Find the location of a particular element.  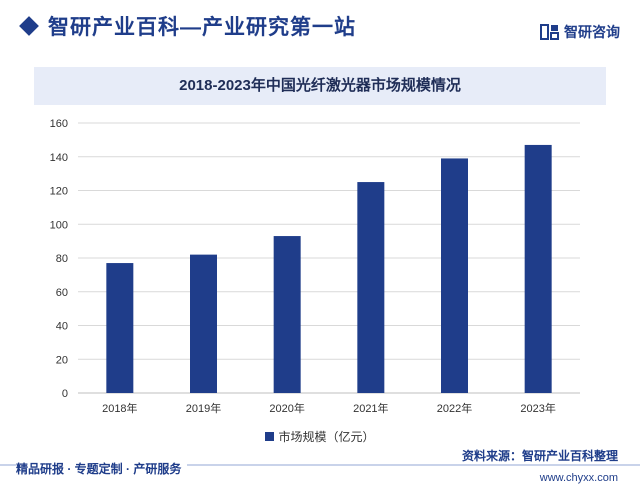

legend-label: 市场规模（亿元） is located at coordinates (326, 437).